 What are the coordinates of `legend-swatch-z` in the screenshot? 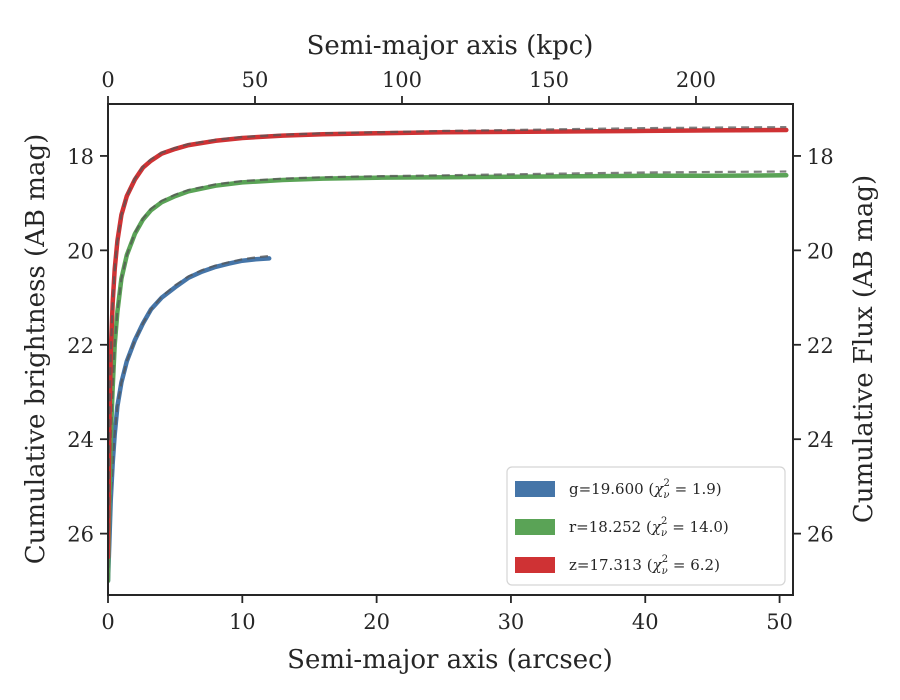 It's located at (535, 565).